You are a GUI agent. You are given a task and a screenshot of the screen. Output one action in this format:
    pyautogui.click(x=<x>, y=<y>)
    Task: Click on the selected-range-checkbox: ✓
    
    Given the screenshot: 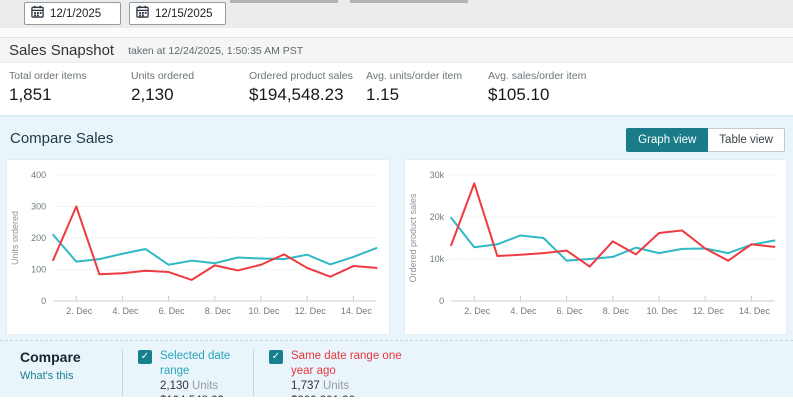 What is the action you would take?
    pyautogui.click(x=145, y=357)
    